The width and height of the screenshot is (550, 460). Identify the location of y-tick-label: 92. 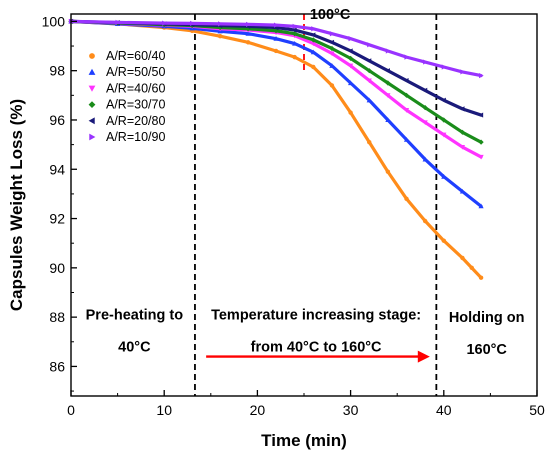
(57, 219).